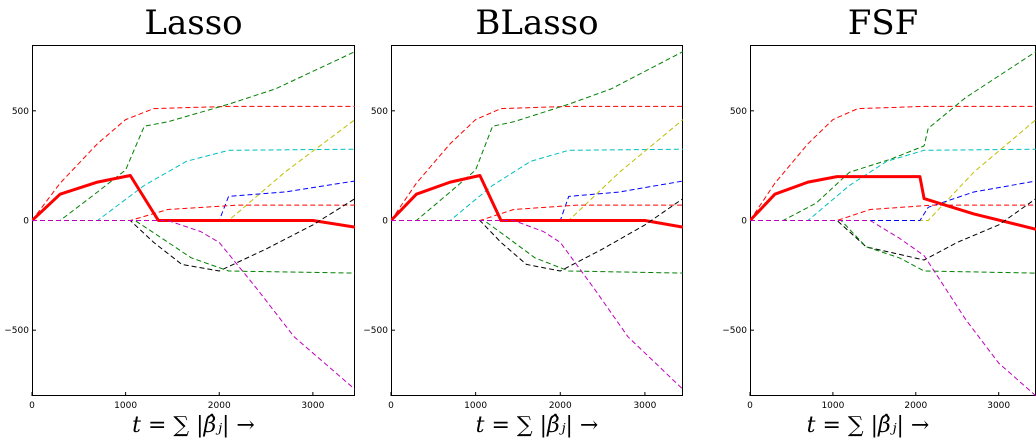 The width and height of the screenshot is (1036, 445). I want to click on chart-title: Lasso, so click(193, 23).